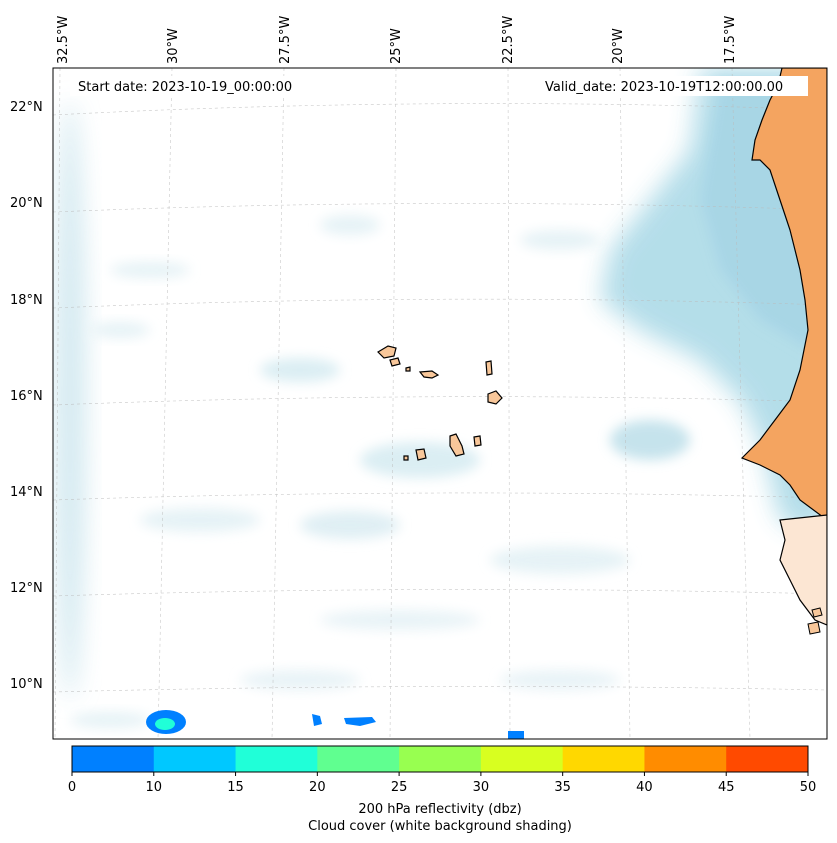 The width and height of the screenshot is (837, 843). Describe the element at coordinates (803, 570) in the screenshot. I see `africa-land-south` at that location.